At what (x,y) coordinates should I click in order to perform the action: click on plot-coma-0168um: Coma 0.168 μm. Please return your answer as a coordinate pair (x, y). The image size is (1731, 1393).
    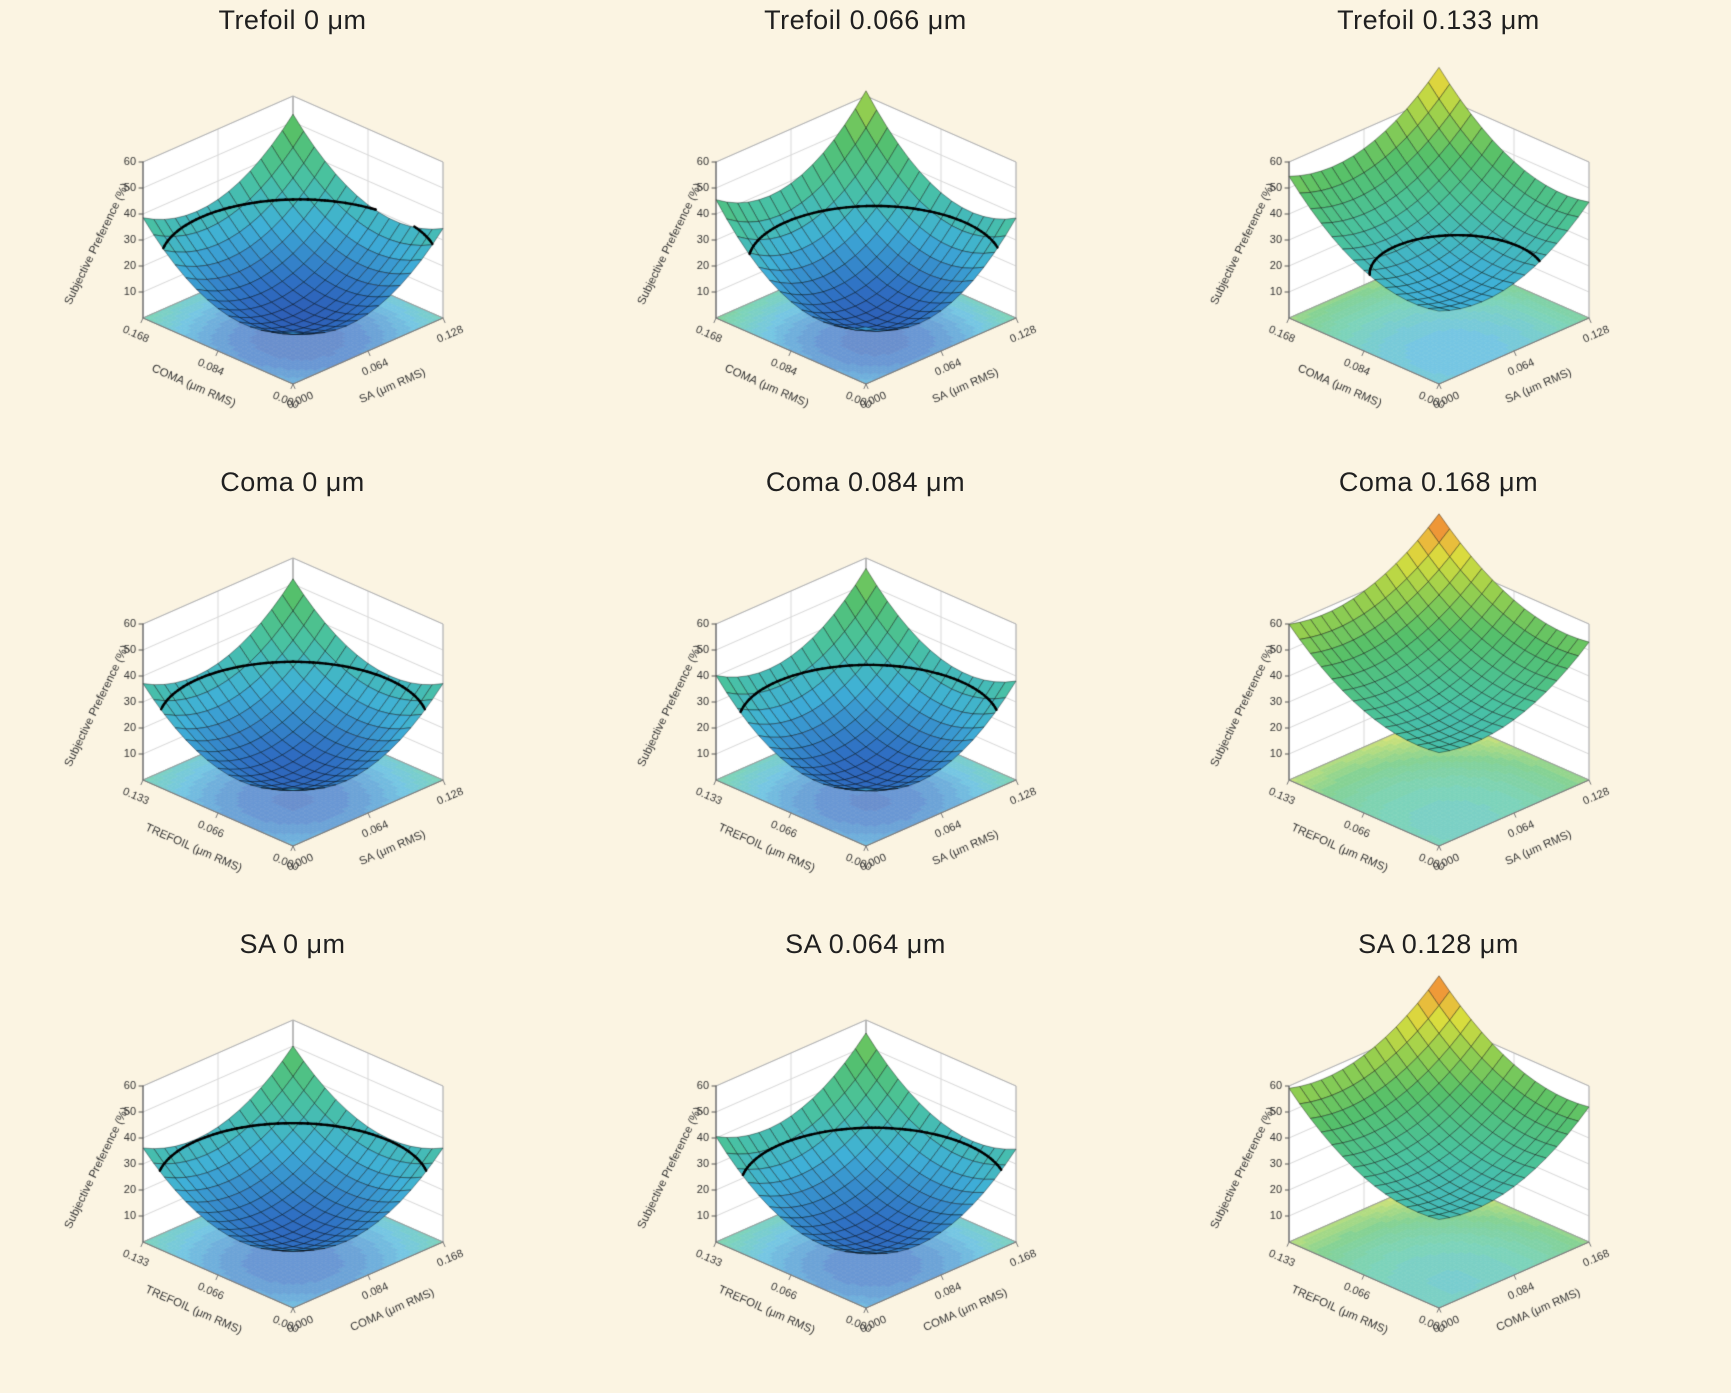
    Looking at the image, I should click on (1438, 697).